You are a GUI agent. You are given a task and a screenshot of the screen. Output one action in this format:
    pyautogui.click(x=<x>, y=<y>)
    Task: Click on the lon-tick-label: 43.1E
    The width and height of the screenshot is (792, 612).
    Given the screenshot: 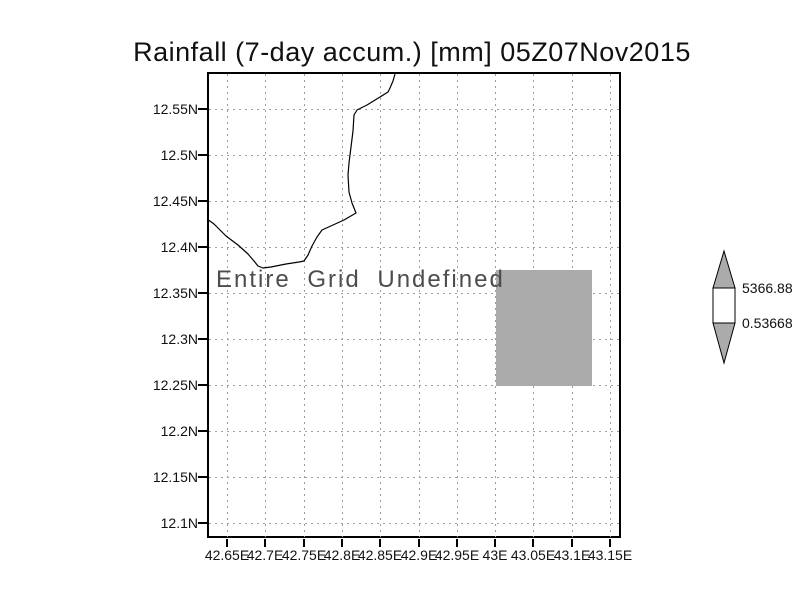 What is the action you would take?
    pyautogui.click(x=572, y=555)
    